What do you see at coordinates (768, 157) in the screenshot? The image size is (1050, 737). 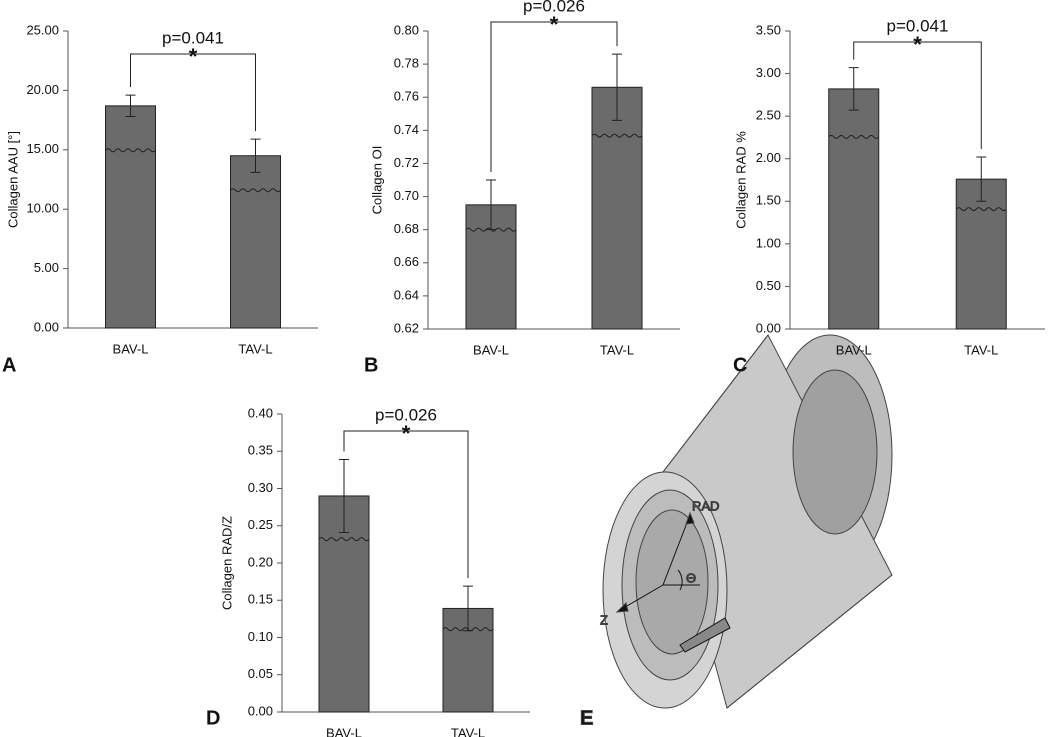 I see `y-tick-label: 2.00` at bounding box center [768, 157].